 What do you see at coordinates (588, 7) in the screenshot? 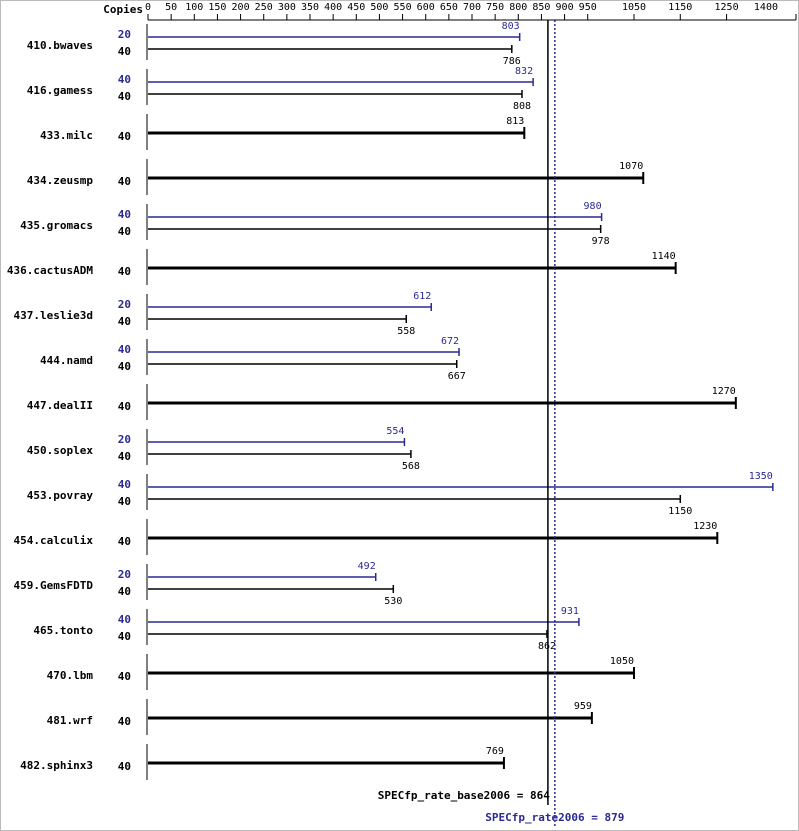
I see `x-tick-label: 950` at bounding box center [588, 7].